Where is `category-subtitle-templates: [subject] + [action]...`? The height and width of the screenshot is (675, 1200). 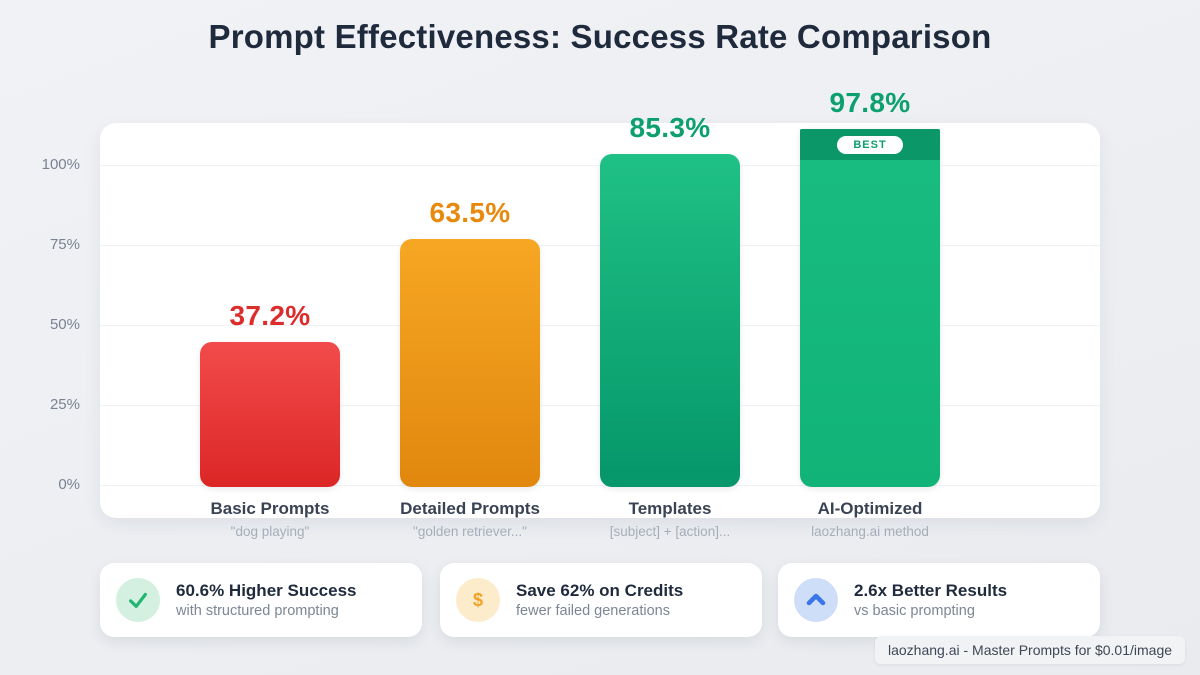
category-subtitle-templates: [subject] + [action]... is located at coordinates (670, 531).